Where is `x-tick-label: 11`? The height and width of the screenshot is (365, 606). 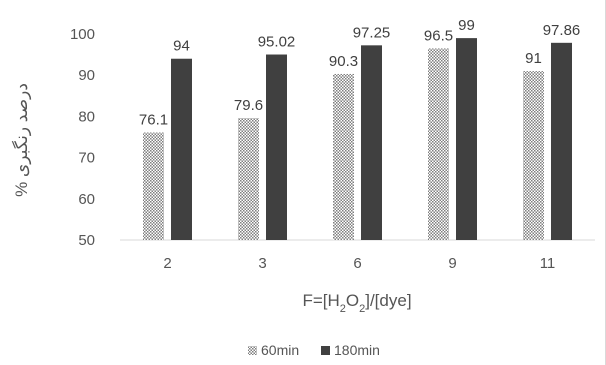
x-tick-label: 11 is located at coordinates (548, 263).